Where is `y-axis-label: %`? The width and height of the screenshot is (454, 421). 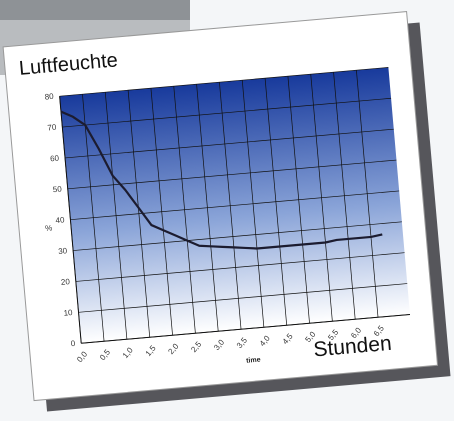 y-axis-label: % is located at coordinates (49, 228).